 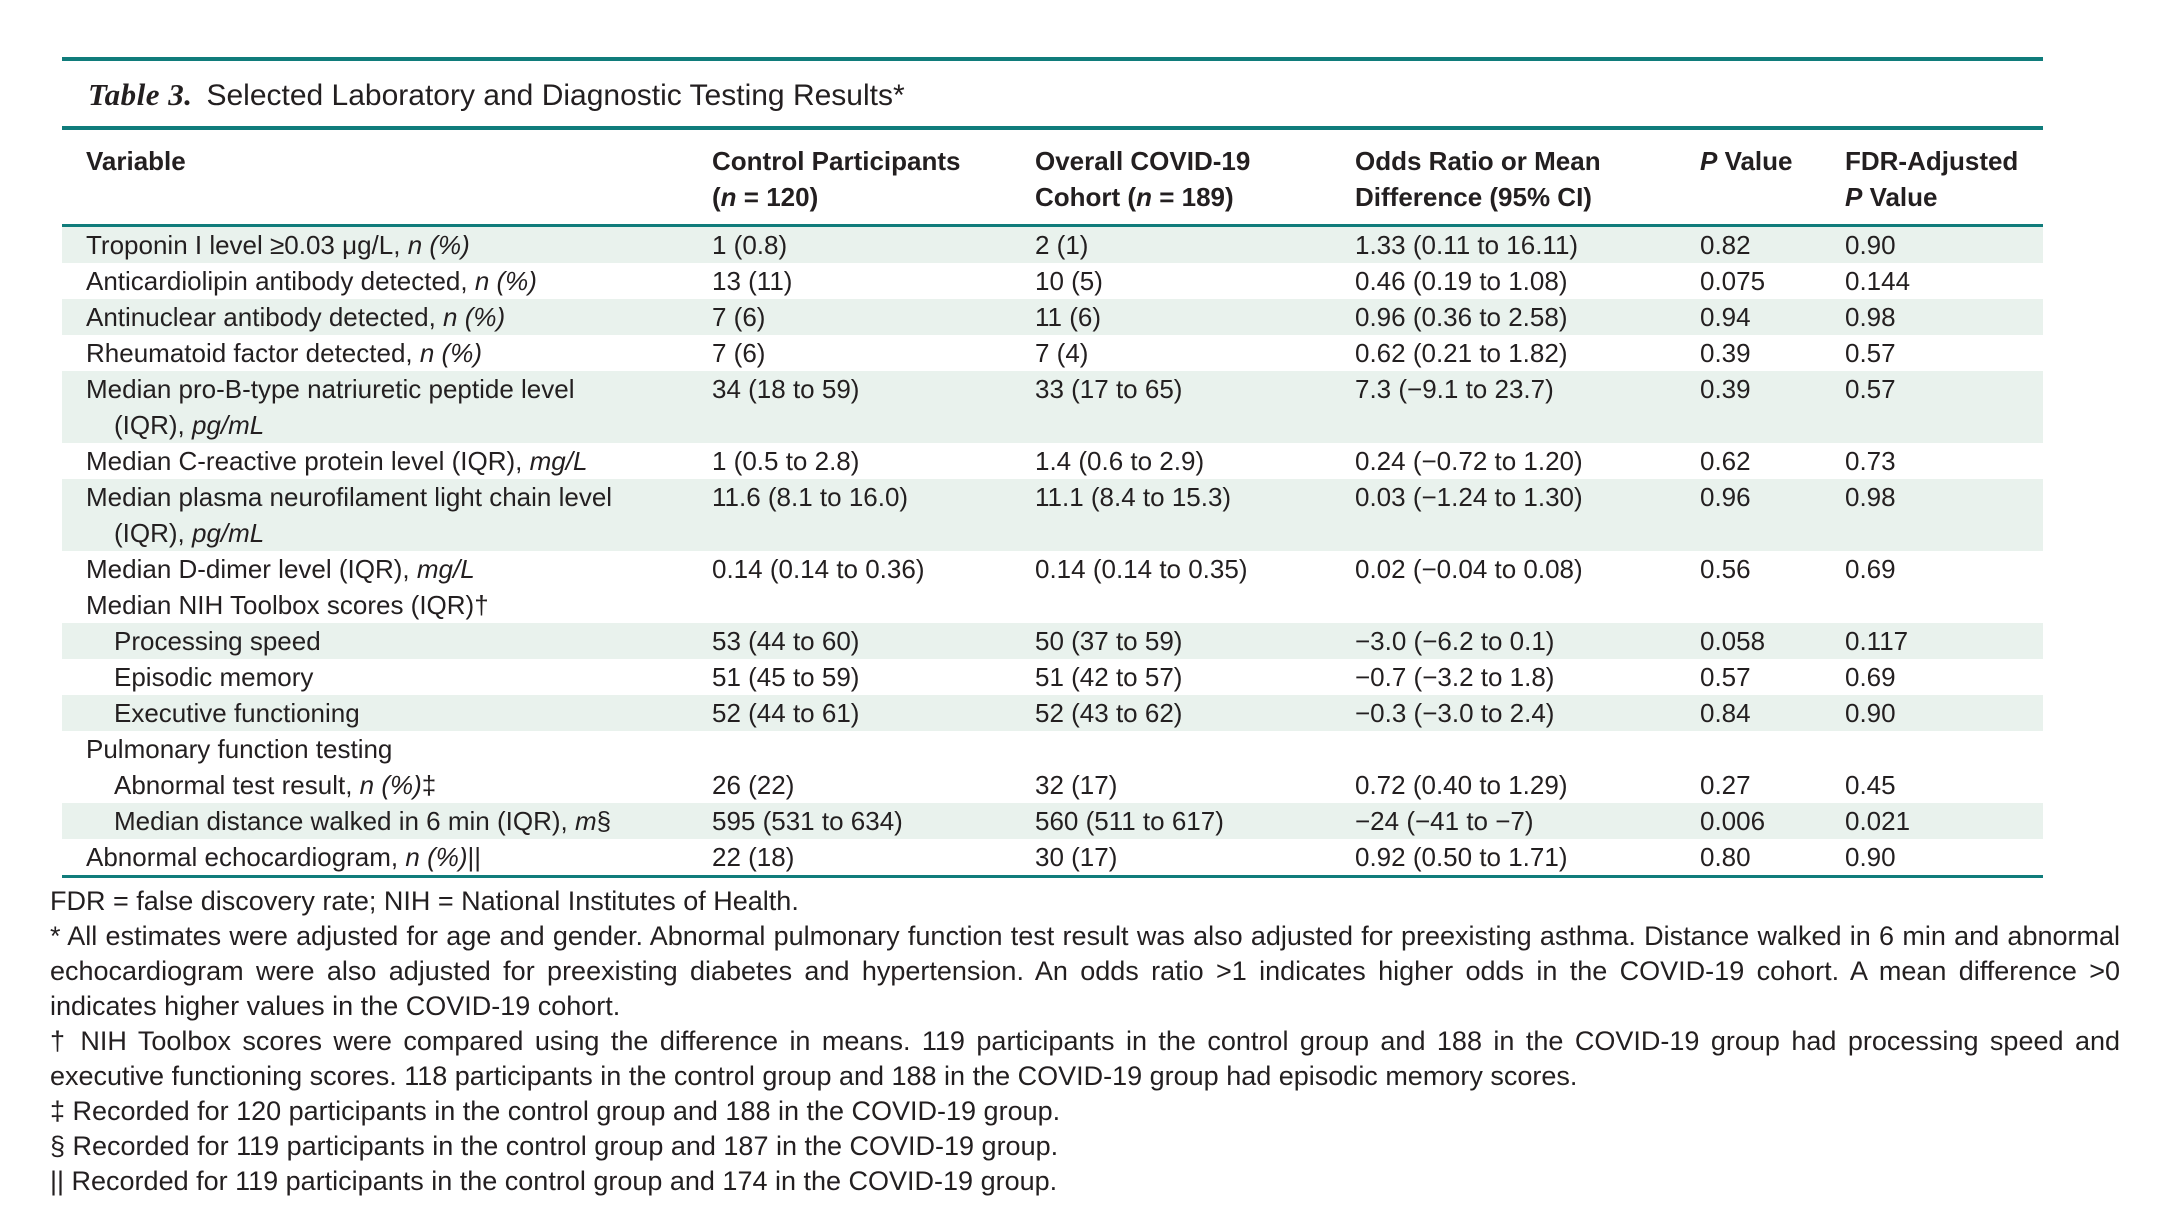 I want to click on variable-cell: Troponin I level ≥0.03 μg/L, n (%), so click(x=278, y=245).